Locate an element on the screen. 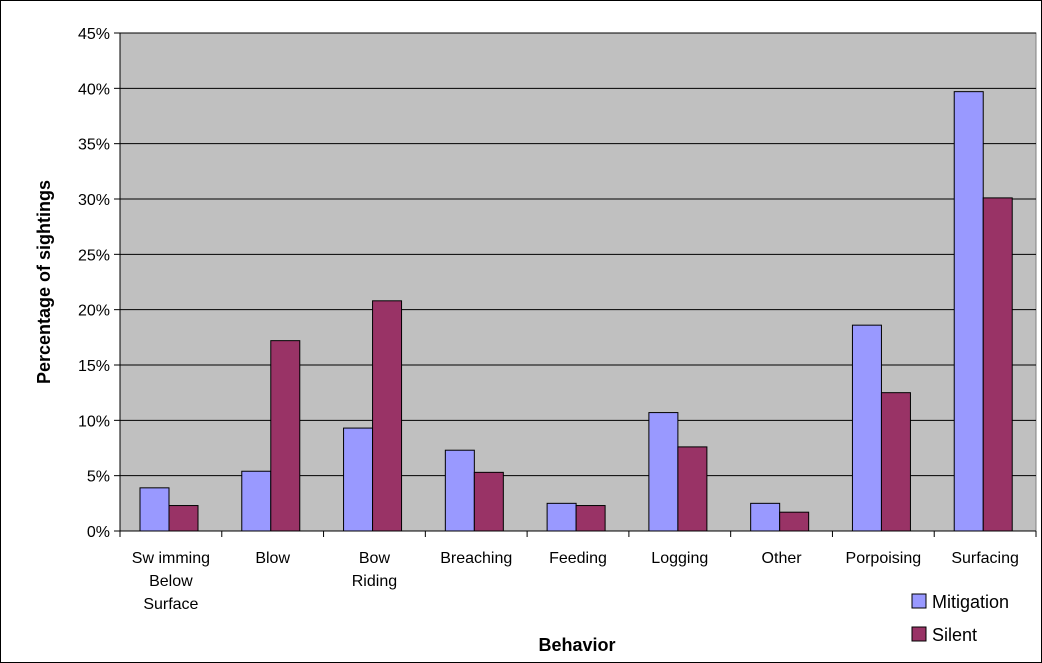 The image size is (1042, 663). x-tick-label: Breaching is located at coordinates (476, 558).